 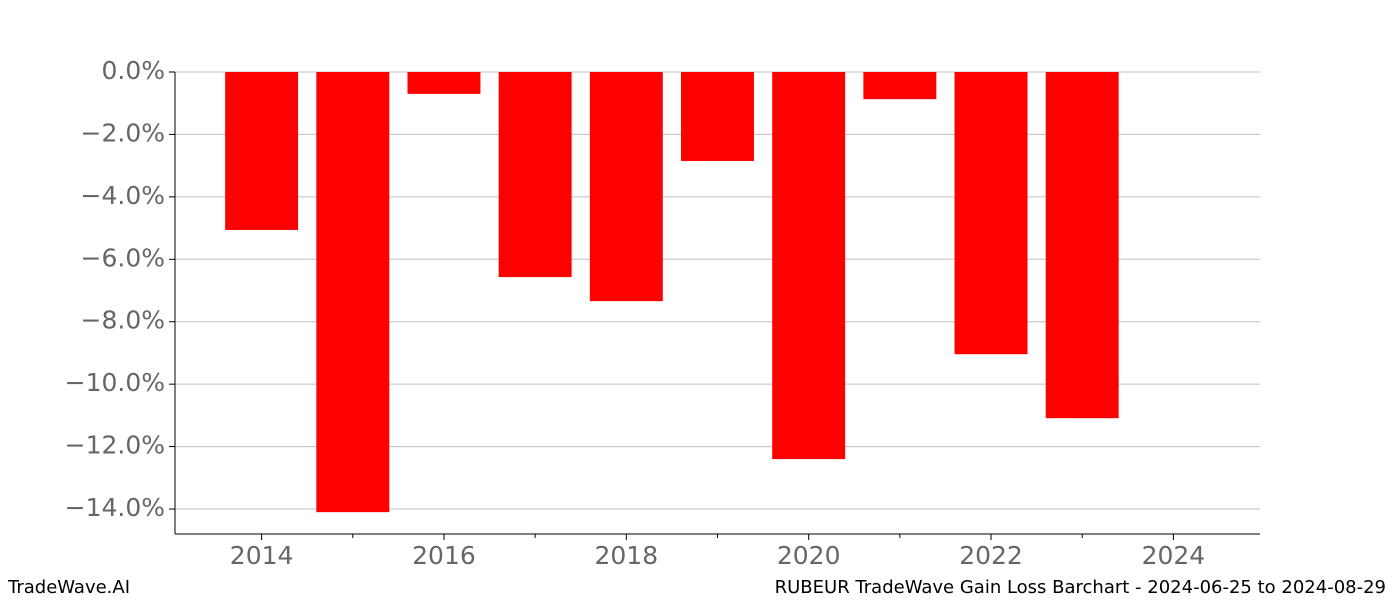 What do you see at coordinates (123, 195) in the screenshot?
I see `y-tick-label: −4.0%` at bounding box center [123, 195].